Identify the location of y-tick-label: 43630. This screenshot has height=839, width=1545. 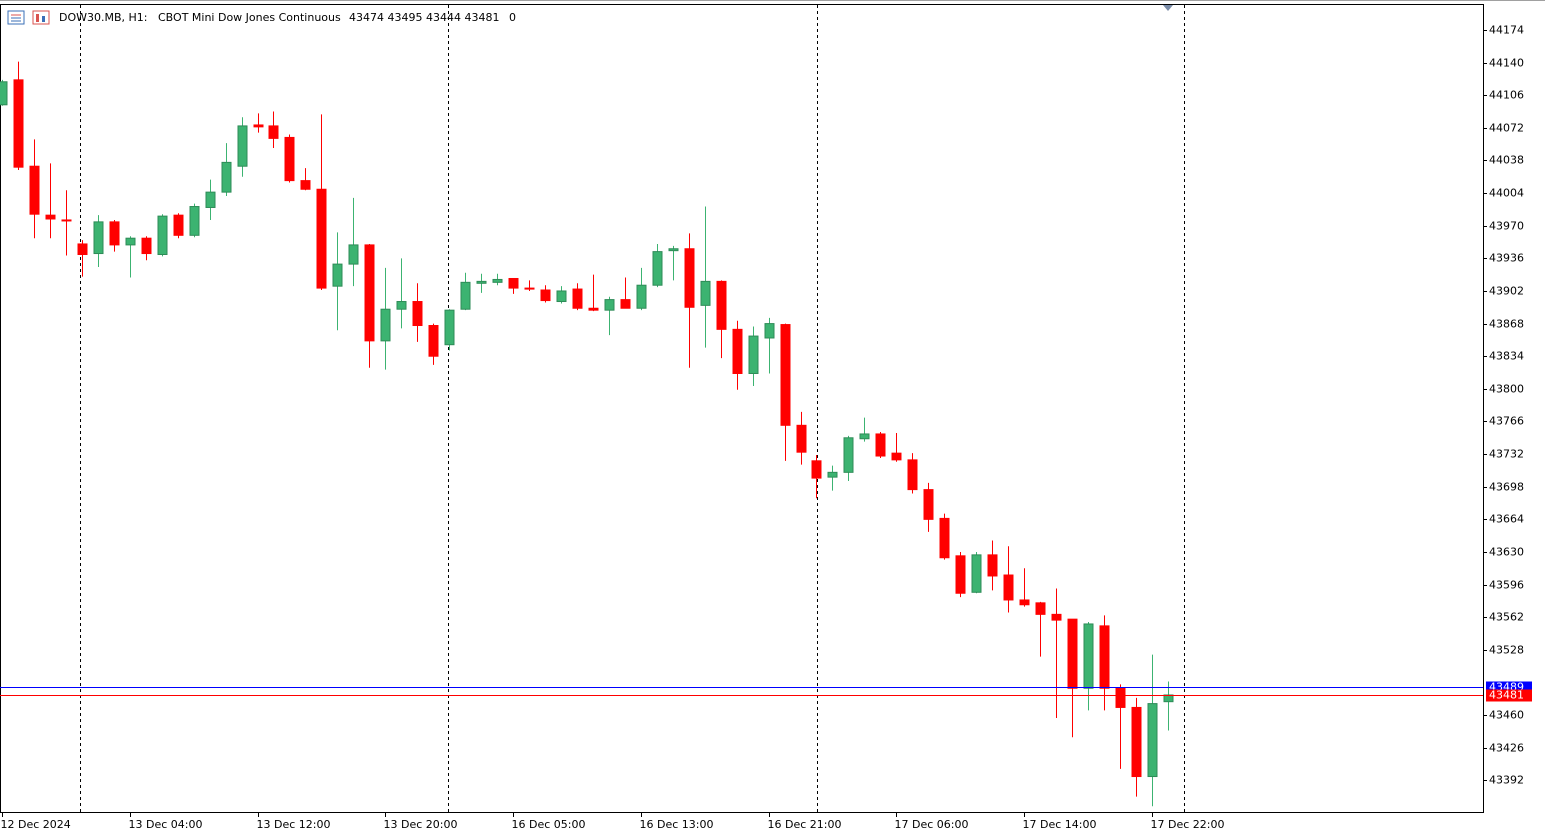
(1506, 552).